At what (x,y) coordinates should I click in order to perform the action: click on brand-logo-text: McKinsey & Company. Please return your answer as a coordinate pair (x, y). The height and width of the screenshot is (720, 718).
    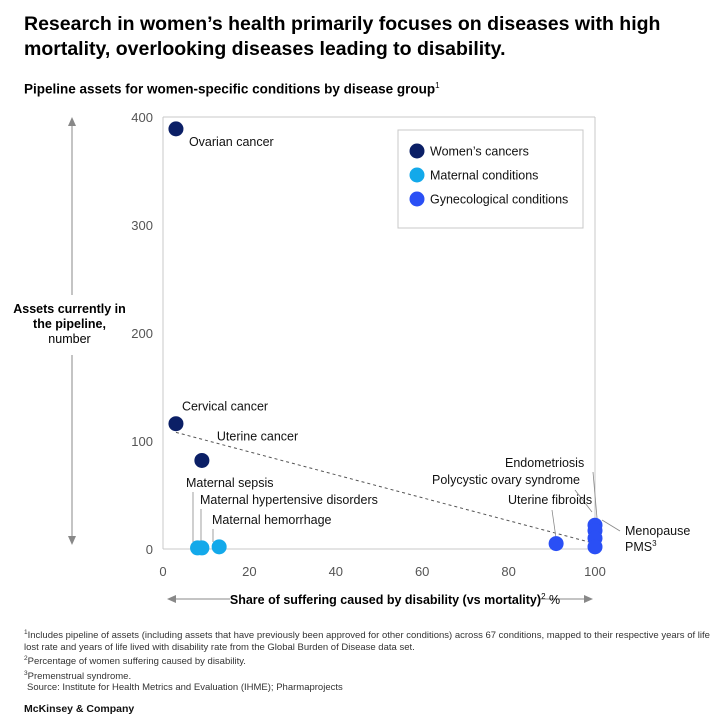
    Looking at the image, I should click on (79, 709).